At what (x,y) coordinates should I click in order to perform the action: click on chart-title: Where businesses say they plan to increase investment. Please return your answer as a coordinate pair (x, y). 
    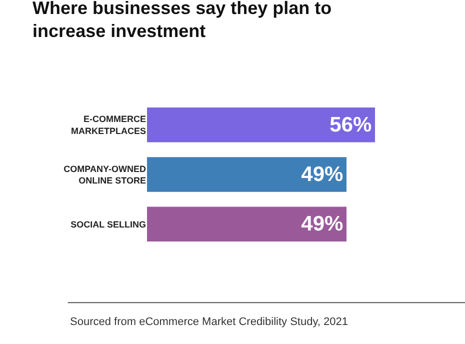
    Looking at the image, I should click on (182, 21).